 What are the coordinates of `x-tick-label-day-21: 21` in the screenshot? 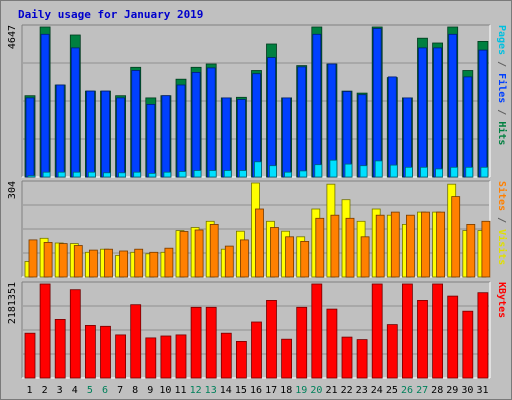 It's located at (331, 390).